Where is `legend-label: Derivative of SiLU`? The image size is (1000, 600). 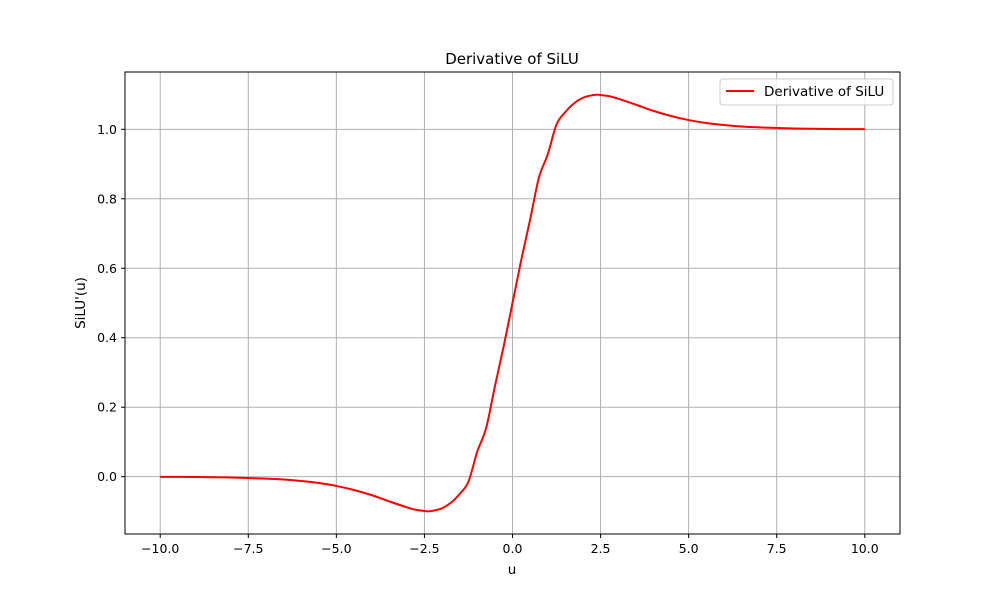 legend-label: Derivative of SiLU is located at coordinates (824, 92).